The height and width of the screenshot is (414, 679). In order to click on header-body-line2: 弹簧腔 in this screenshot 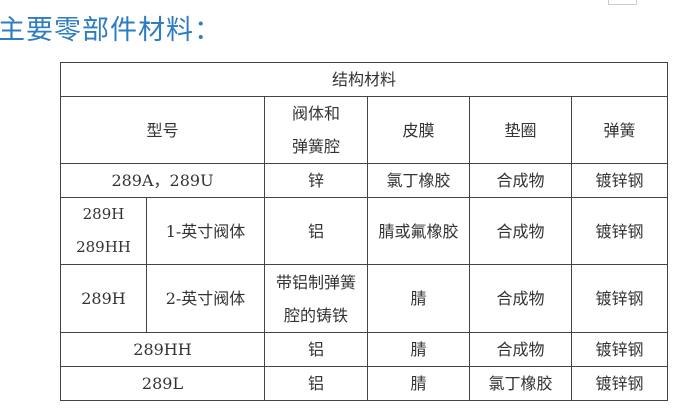, I will do `click(315, 146)`.